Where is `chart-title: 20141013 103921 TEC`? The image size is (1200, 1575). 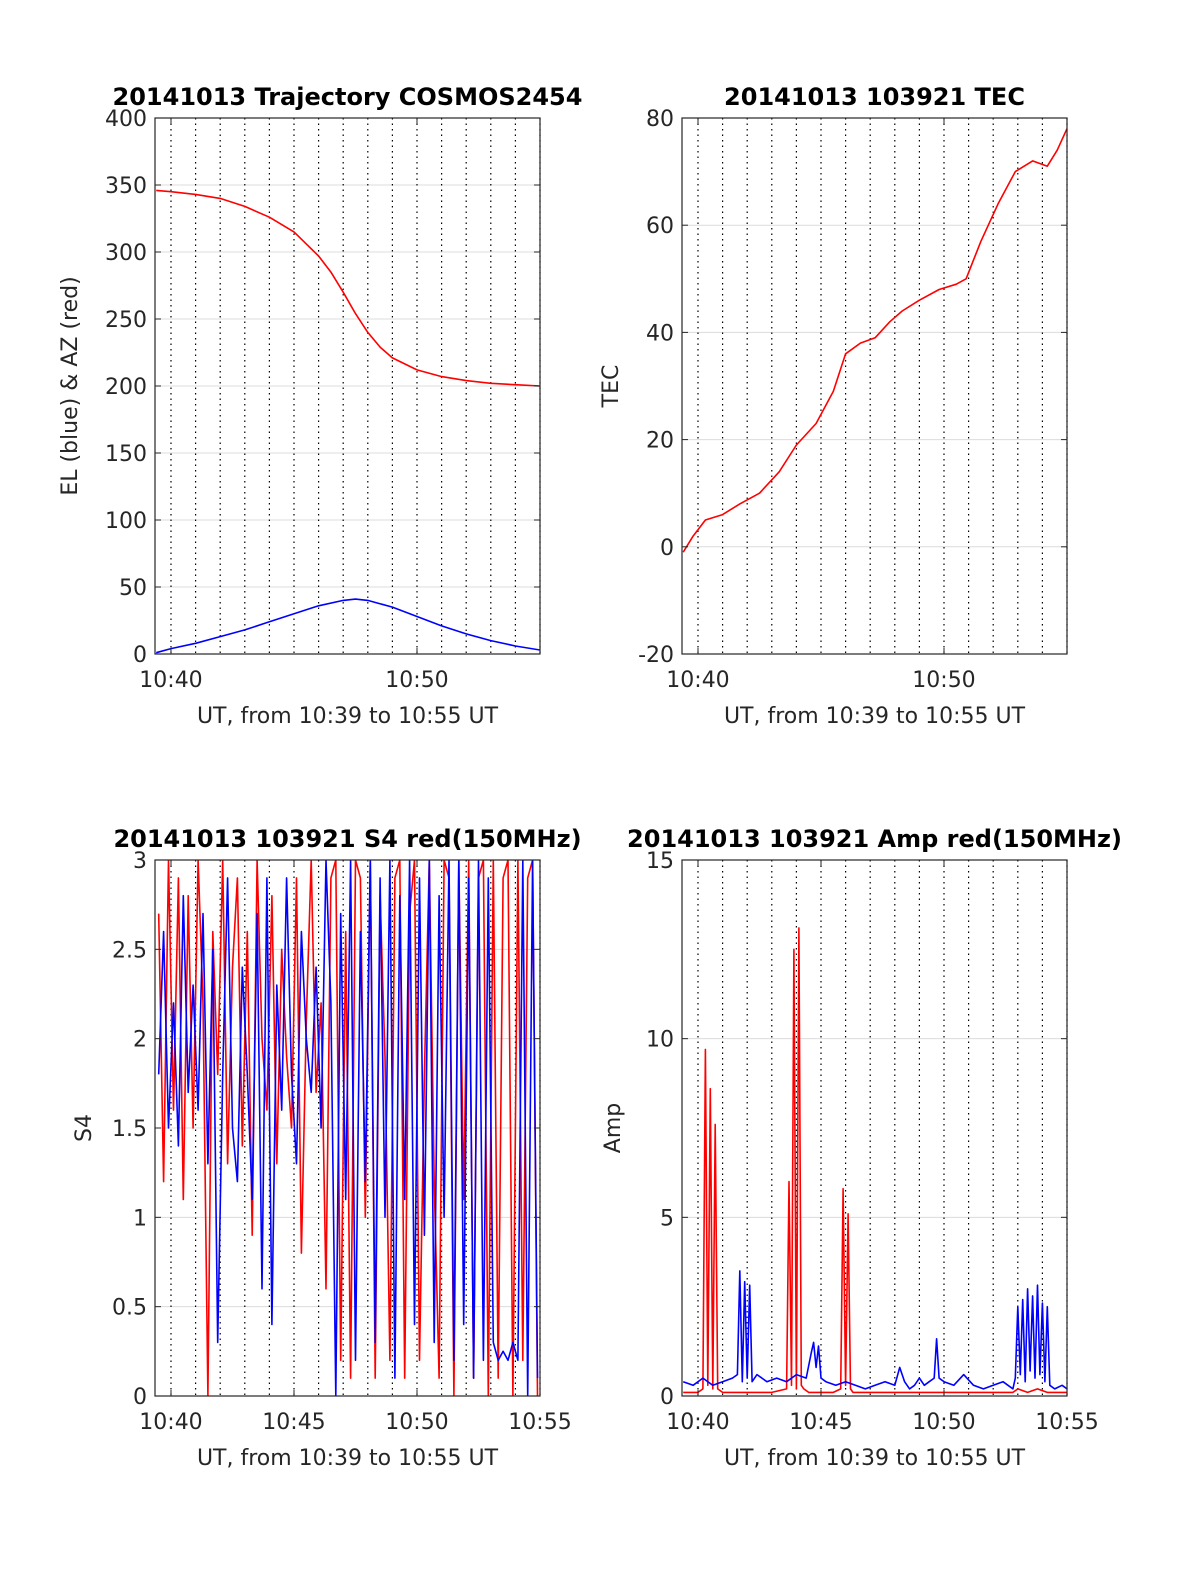 chart-title: 20141013 103921 TEC is located at coordinates (874, 97).